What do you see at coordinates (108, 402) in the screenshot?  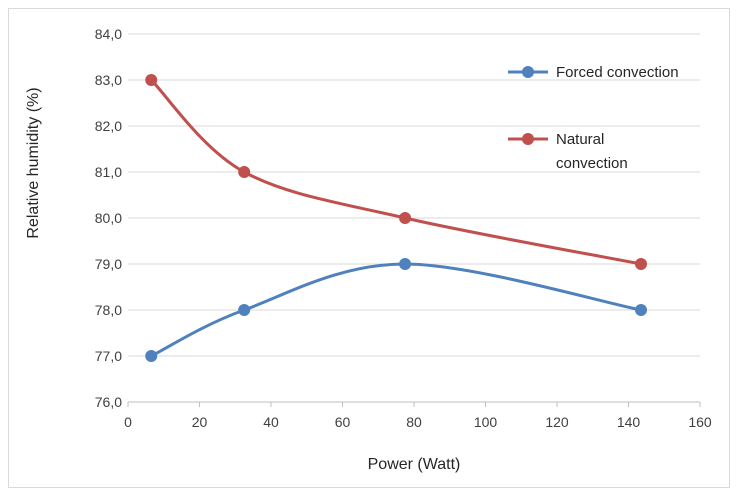 I see `y-tick-label: 76,0` at bounding box center [108, 402].